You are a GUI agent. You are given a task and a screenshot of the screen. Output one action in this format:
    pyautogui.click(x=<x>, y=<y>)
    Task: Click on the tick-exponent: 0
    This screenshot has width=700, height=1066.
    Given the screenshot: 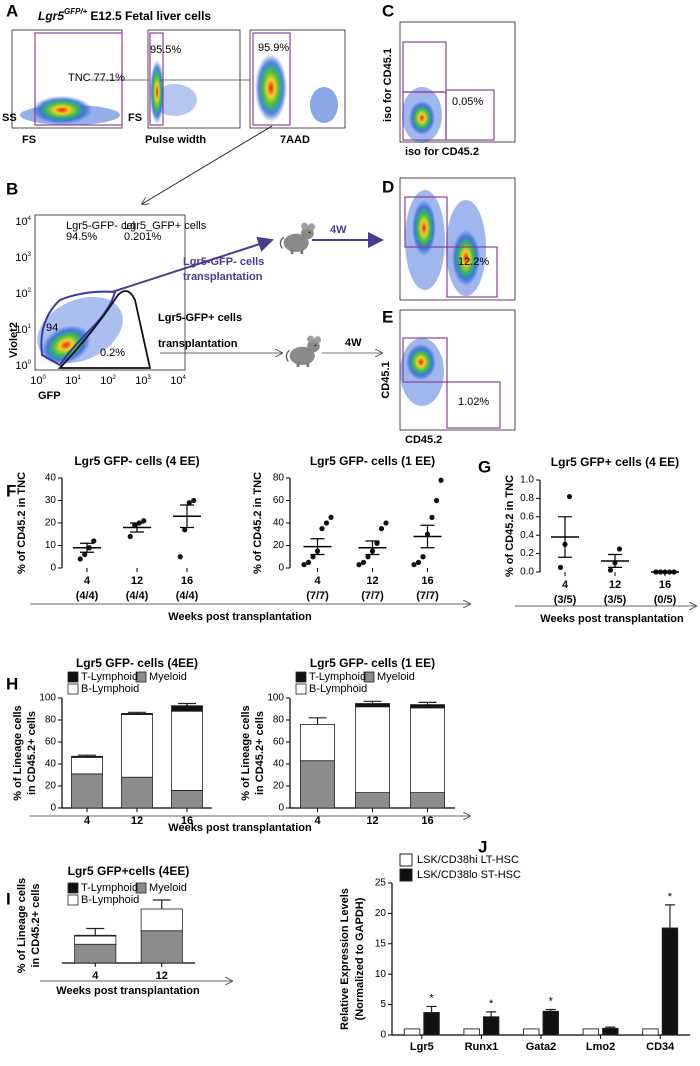 What is the action you would take?
    pyautogui.click(x=30, y=363)
    